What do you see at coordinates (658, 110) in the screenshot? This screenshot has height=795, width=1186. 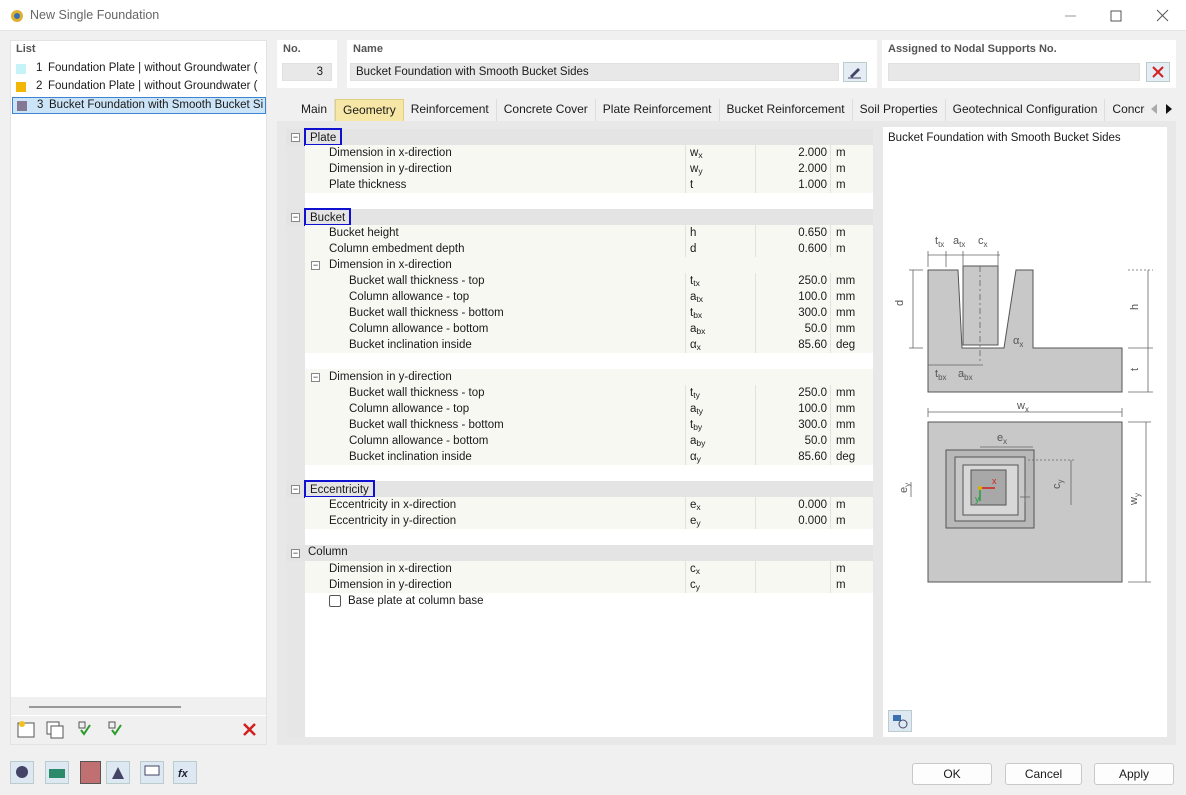 I see `tab: Plate Reinforcement` at bounding box center [658, 110].